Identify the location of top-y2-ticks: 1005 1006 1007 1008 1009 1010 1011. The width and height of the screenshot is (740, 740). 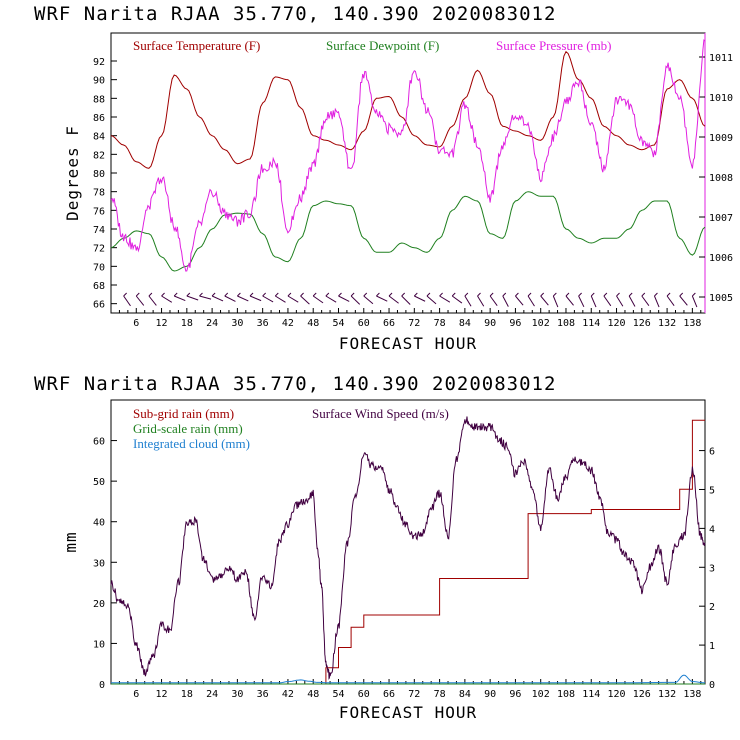
(716, 178).